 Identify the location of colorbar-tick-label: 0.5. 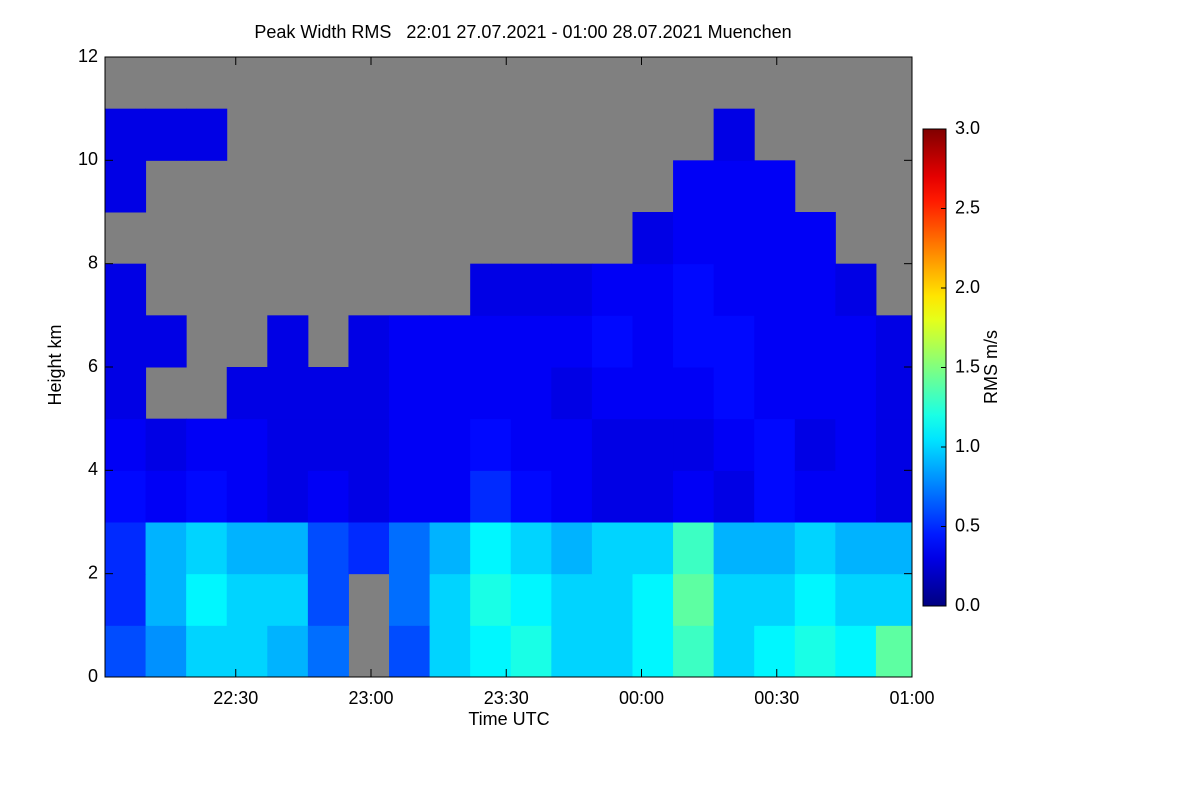
(967, 525).